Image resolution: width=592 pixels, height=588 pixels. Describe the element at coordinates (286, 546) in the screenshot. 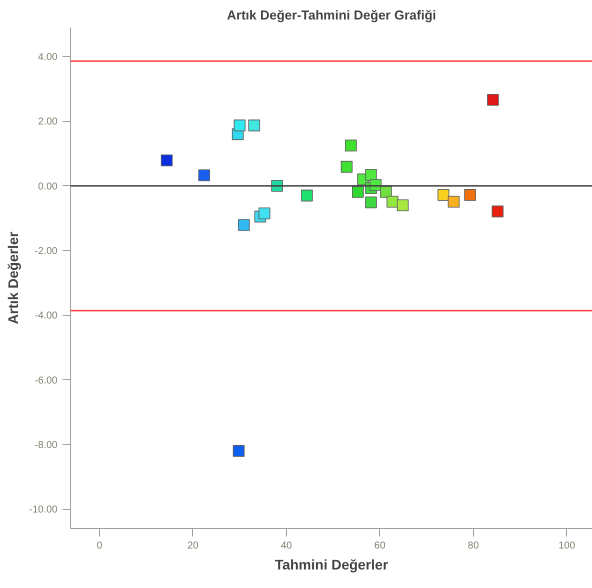

I see `x-tick-label: 40` at that location.